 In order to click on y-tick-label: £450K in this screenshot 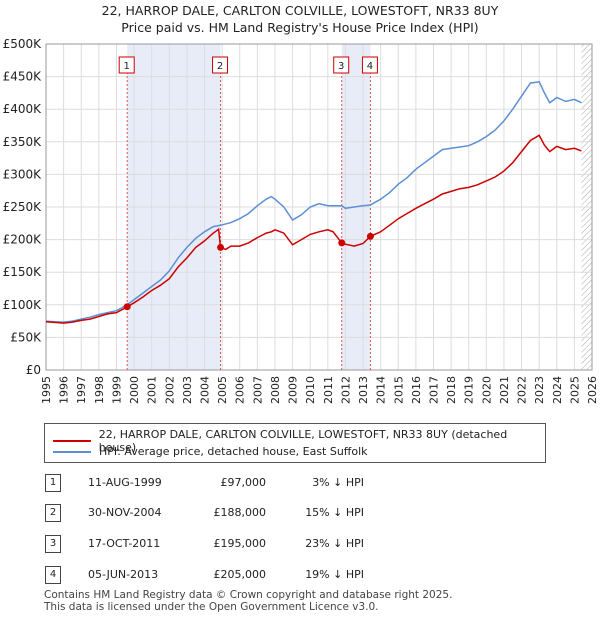, I will do `click(23, 77)`.